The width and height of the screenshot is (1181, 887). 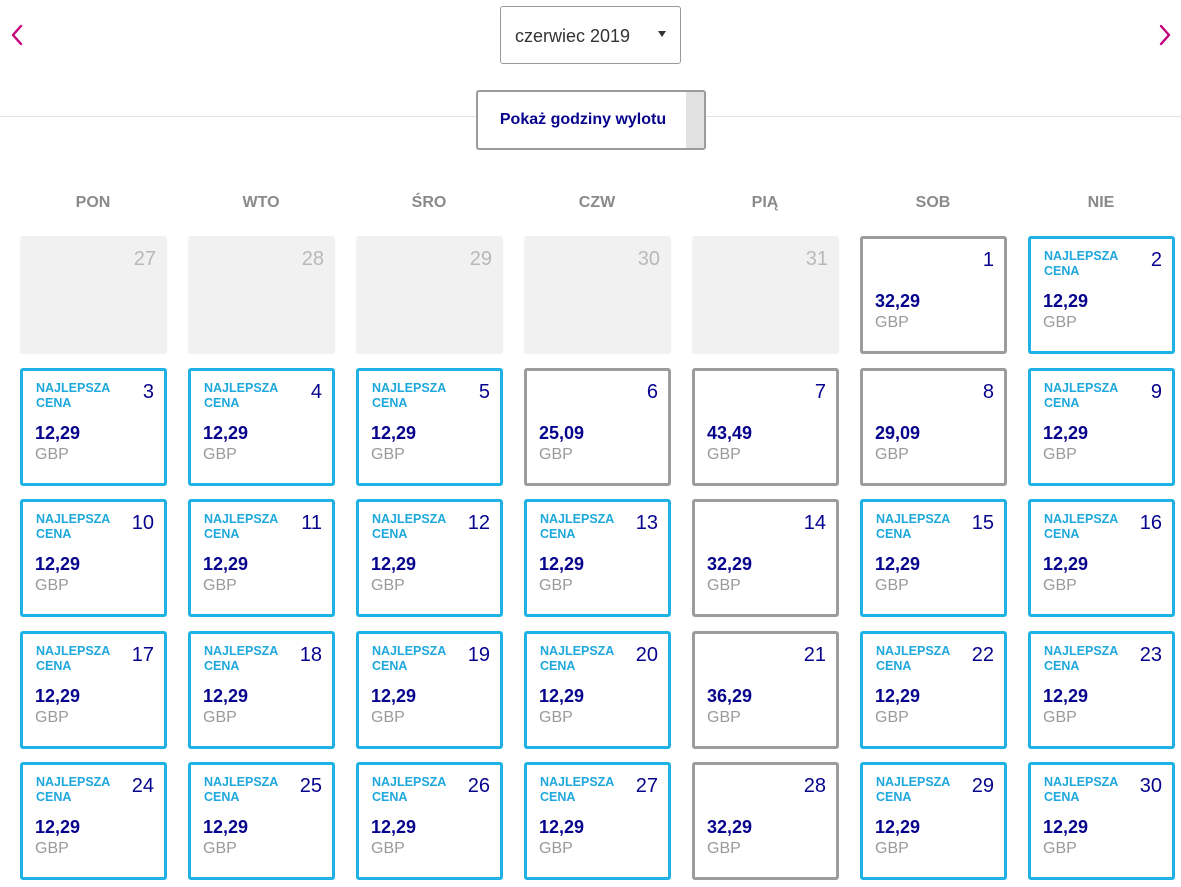 What do you see at coordinates (93, 558) in the screenshot?
I see `calendar-day-best-price: 10 NAJLEPSZA CENA 12,29 GBP` at bounding box center [93, 558].